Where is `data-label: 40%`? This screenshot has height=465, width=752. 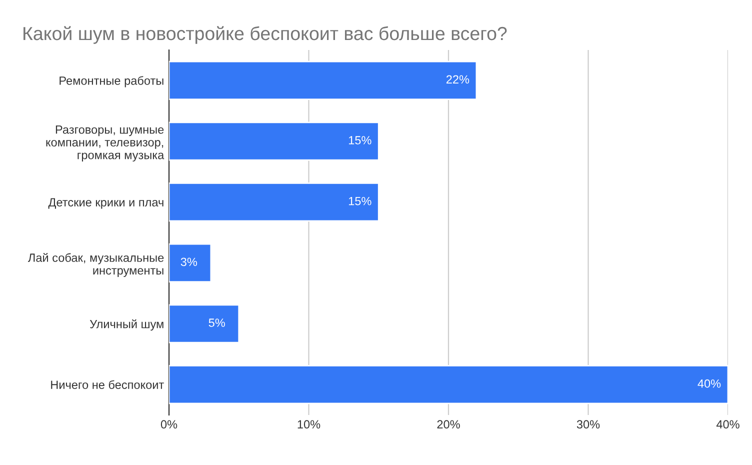
data-label: 40% is located at coordinates (709, 383).